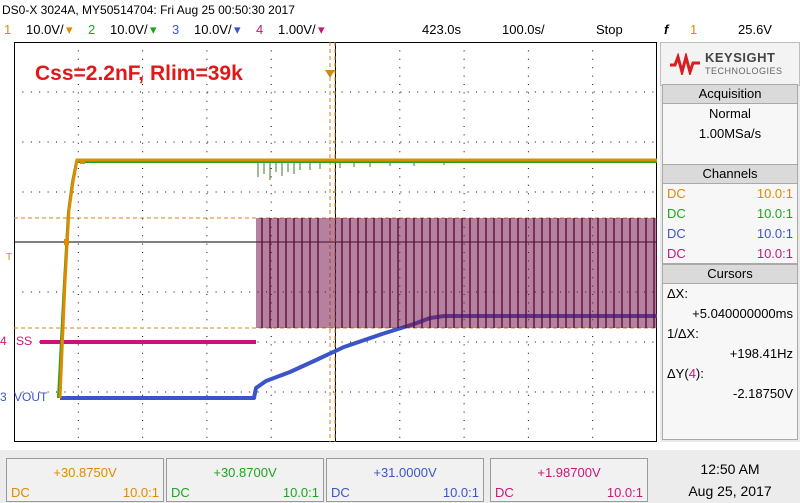 The width and height of the screenshot is (800, 503). What do you see at coordinates (685, 373) in the screenshot?
I see `delta-y-label: ΔY(4):` at bounding box center [685, 373].